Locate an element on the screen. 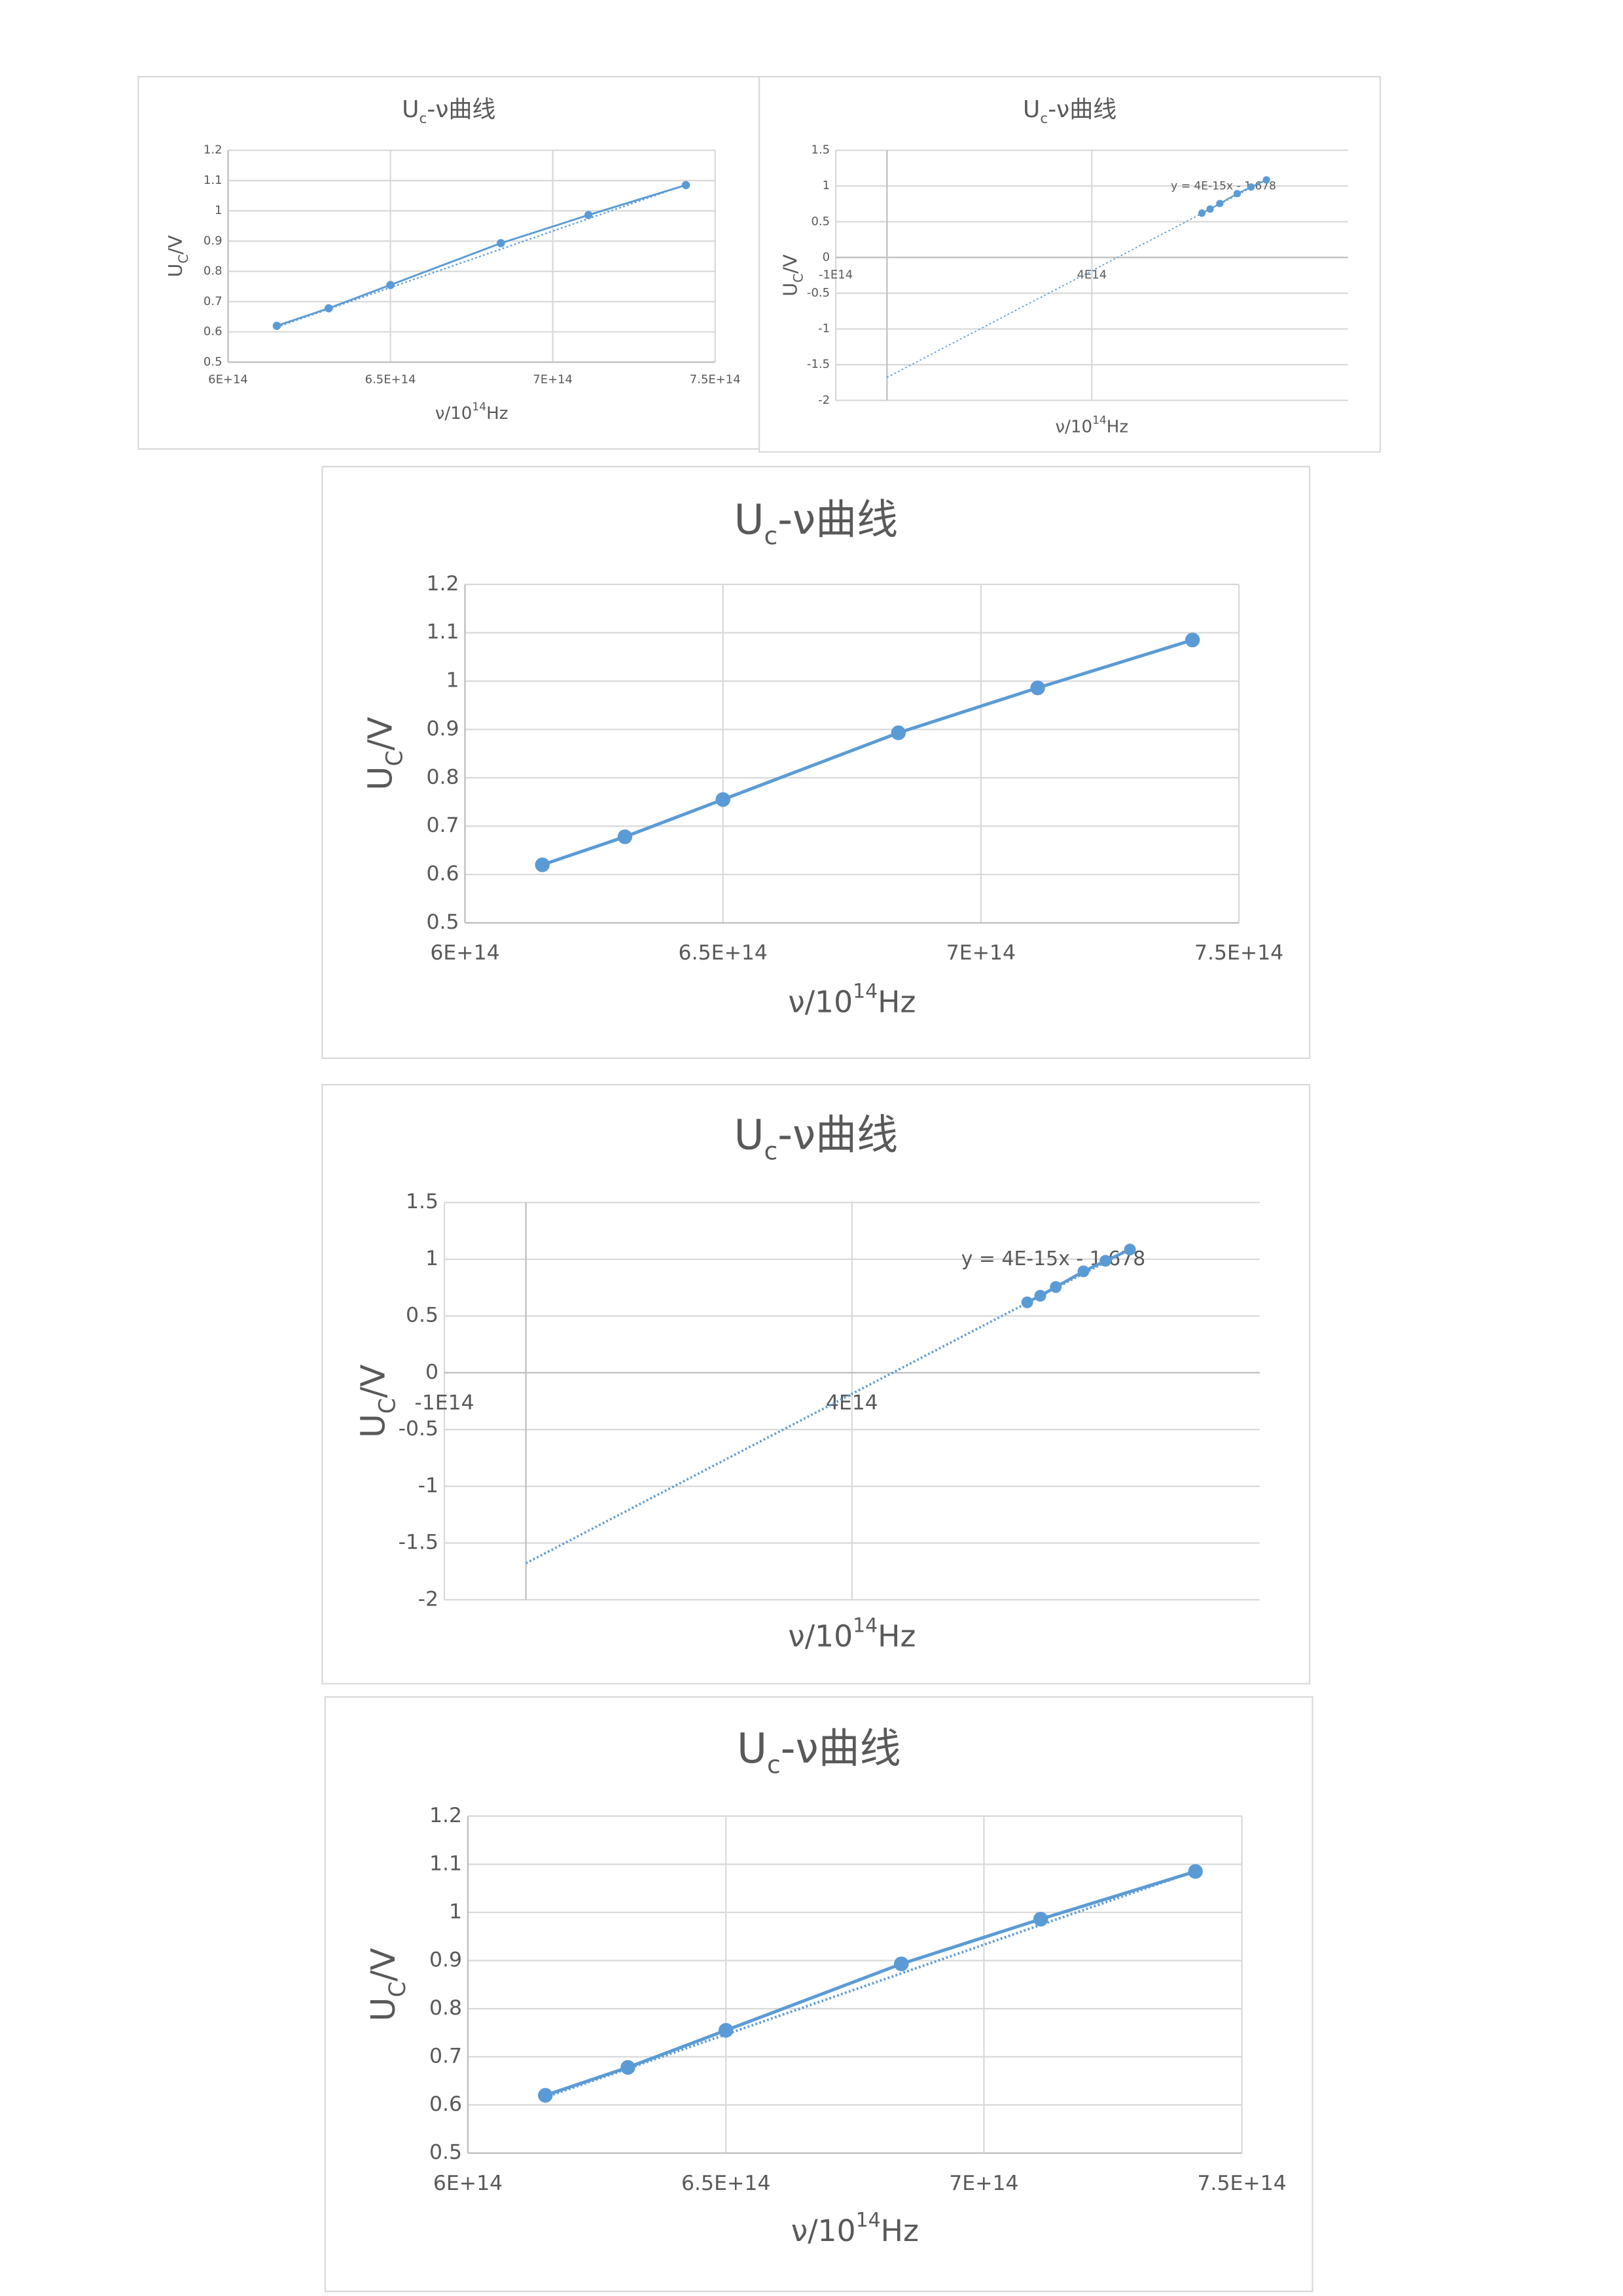 This screenshot has width=1623, height=2296. y-tick-label: 0 is located at coordinates (826, 257).